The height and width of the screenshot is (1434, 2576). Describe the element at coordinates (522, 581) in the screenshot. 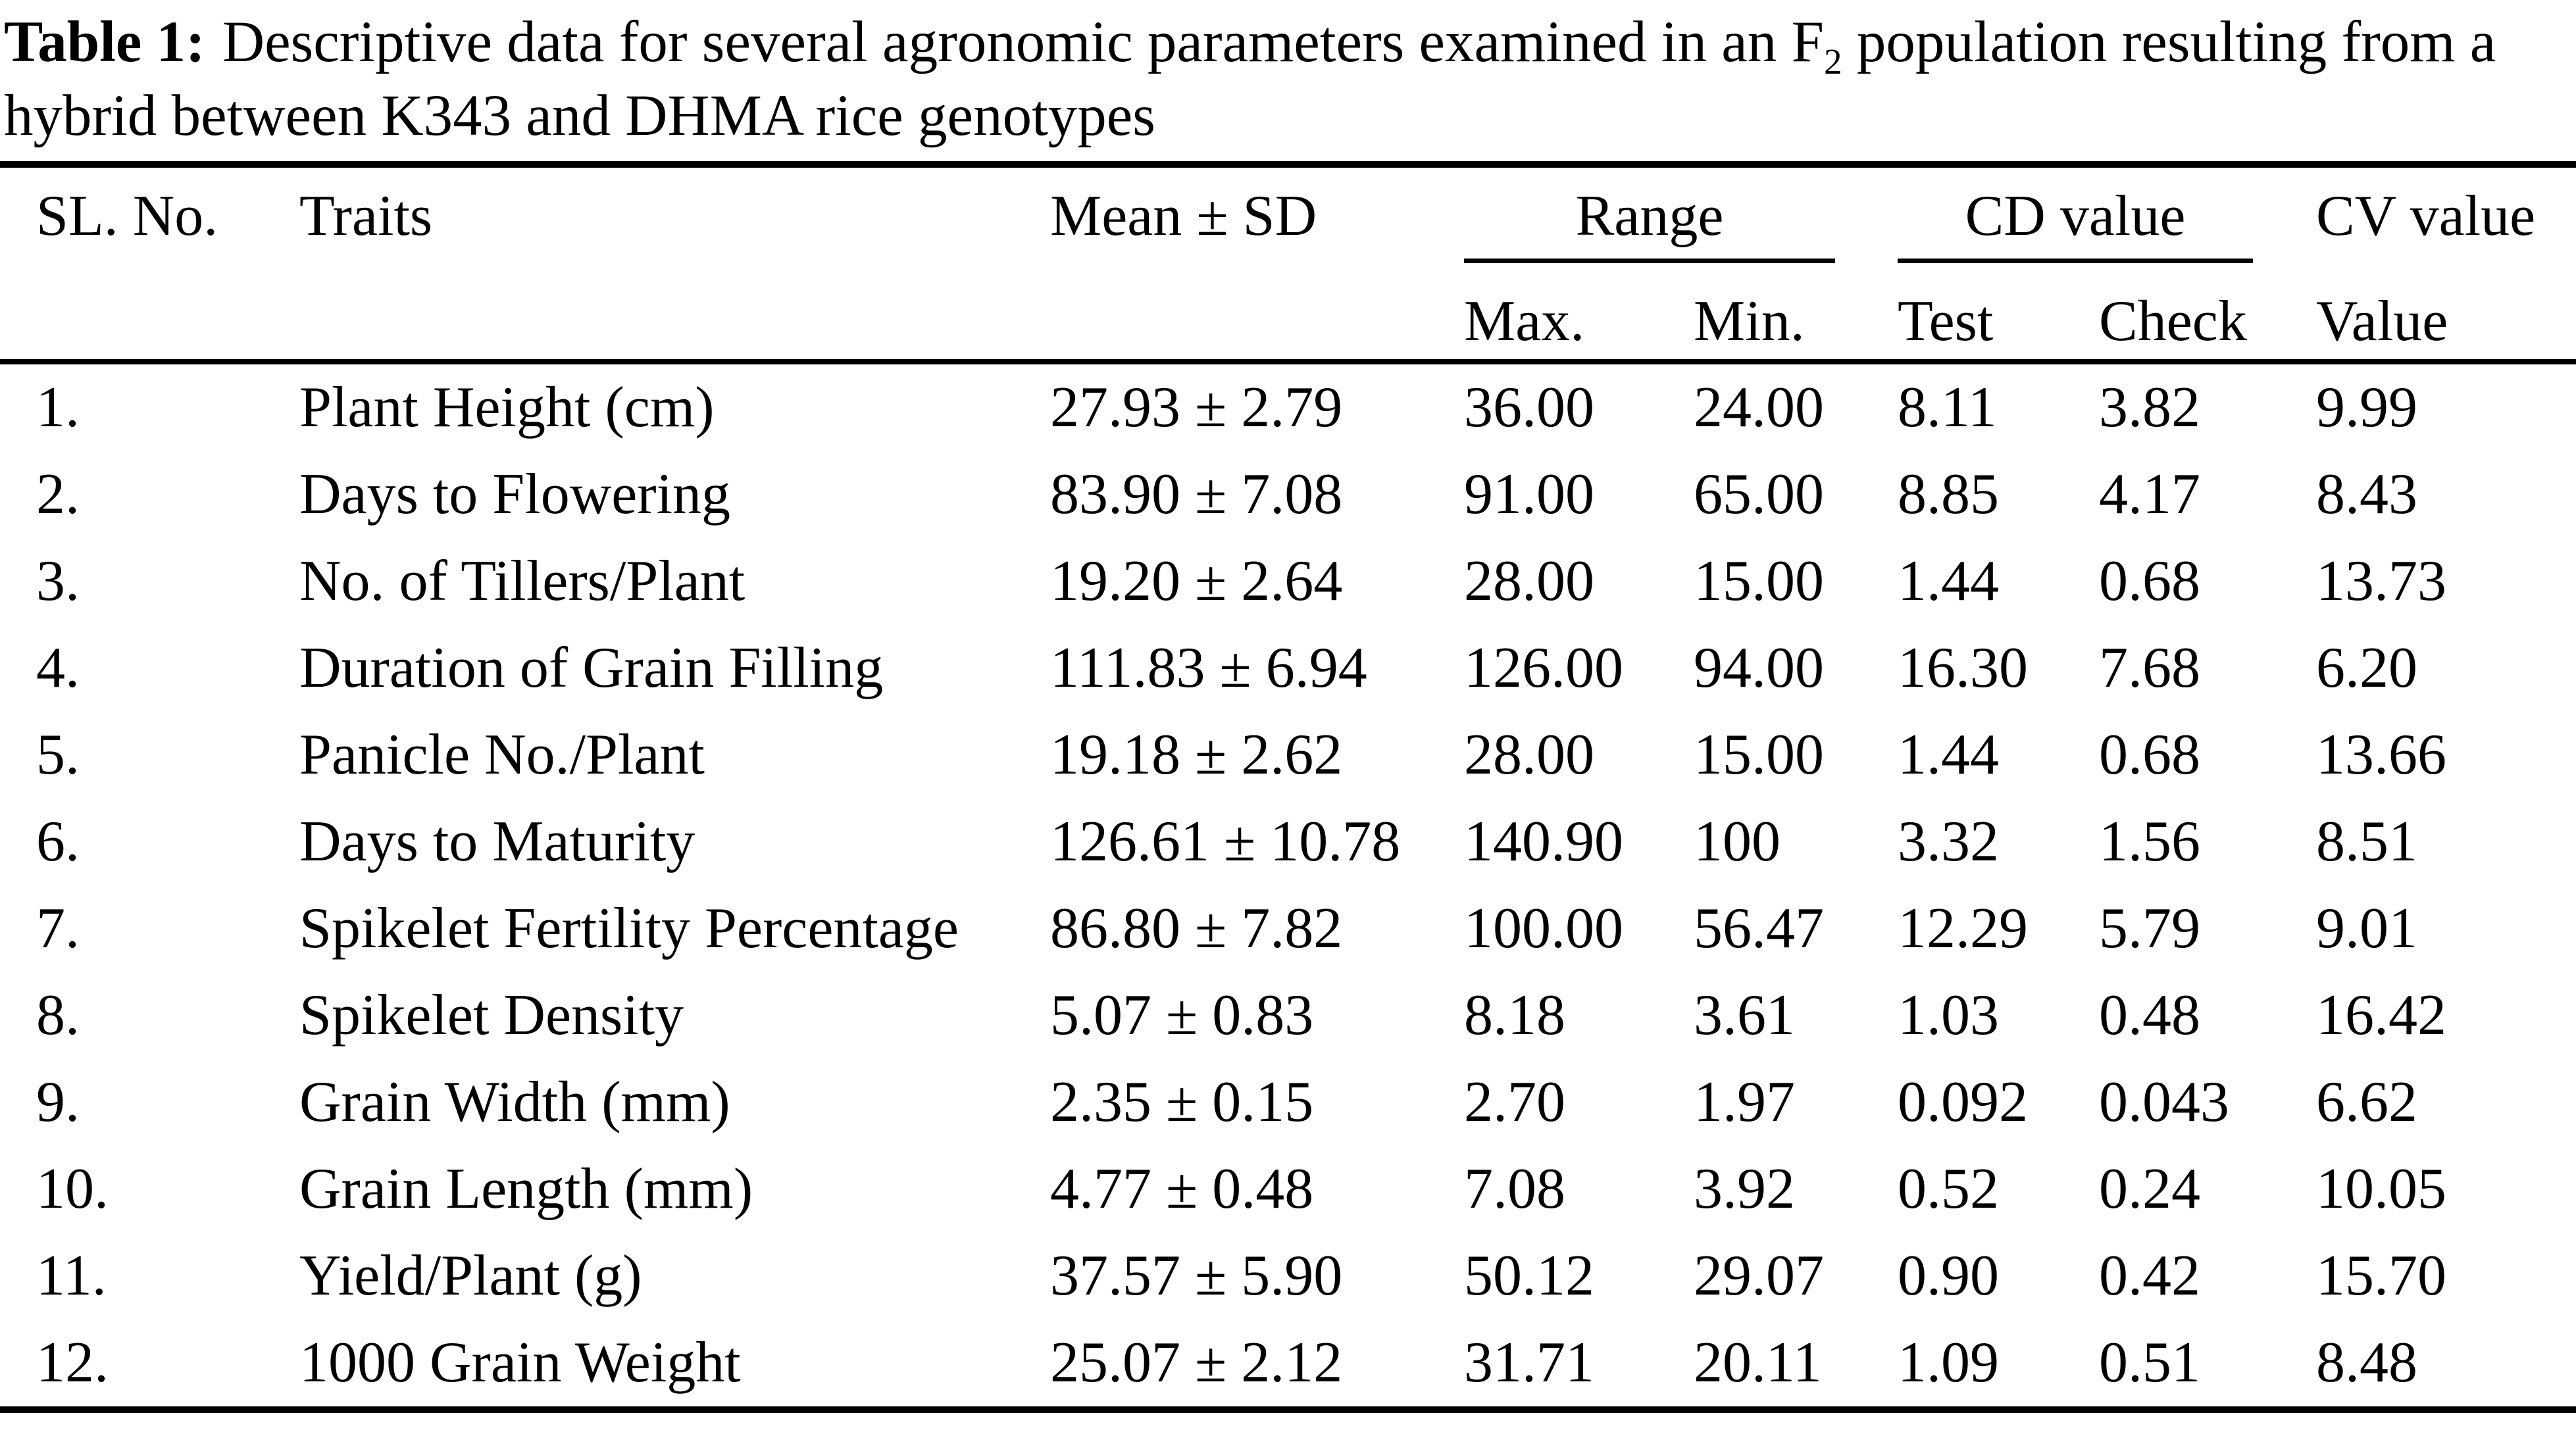

I see `cell-trait: No. of Tillers/Plant` at that location.